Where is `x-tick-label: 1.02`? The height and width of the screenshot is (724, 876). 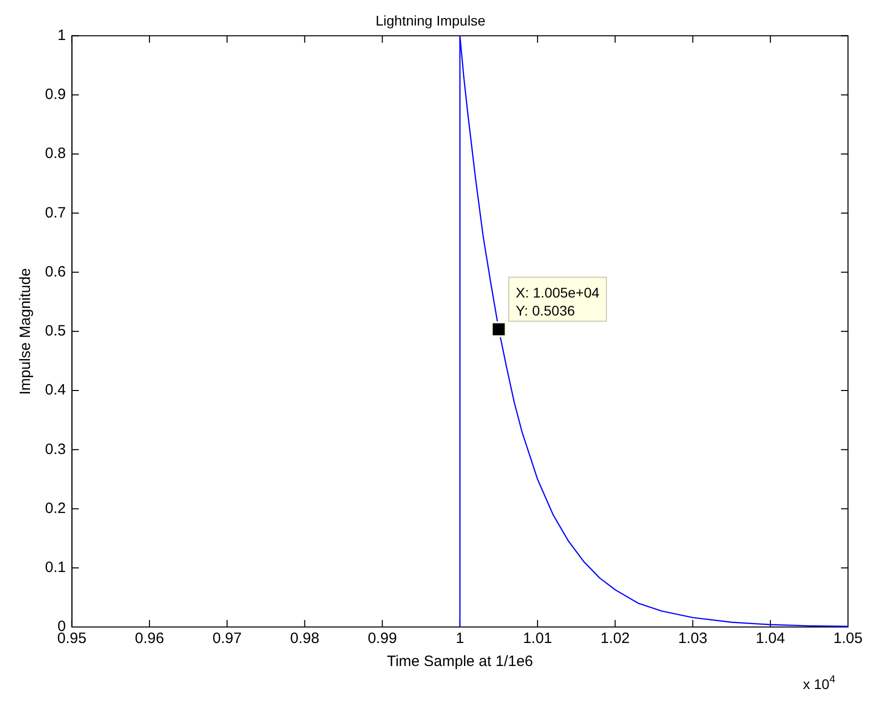 x-tick-label: 1.02 is located at coordinates (615, 639).